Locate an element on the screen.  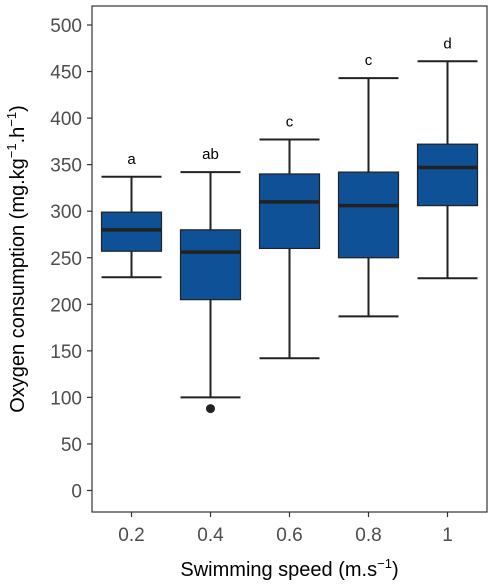
box-group: ab is located at coordinates (210, 280).